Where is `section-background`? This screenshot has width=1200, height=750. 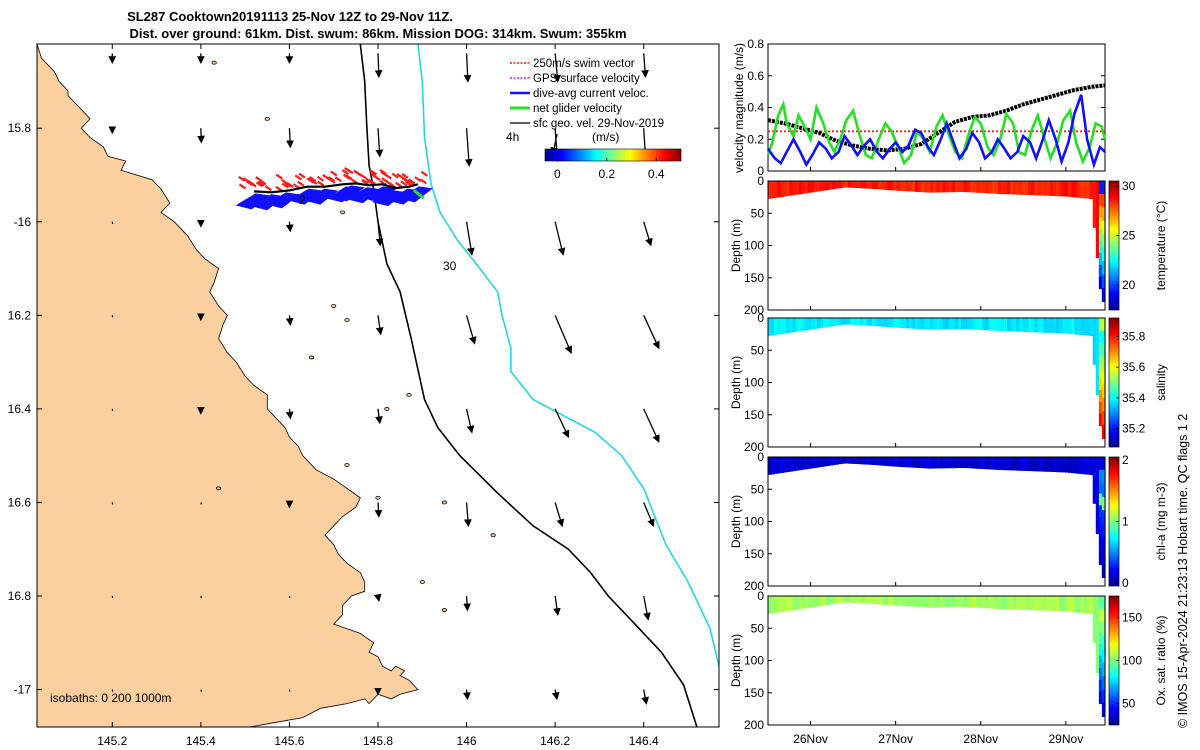 section-background is located at coordinates (936, 521).